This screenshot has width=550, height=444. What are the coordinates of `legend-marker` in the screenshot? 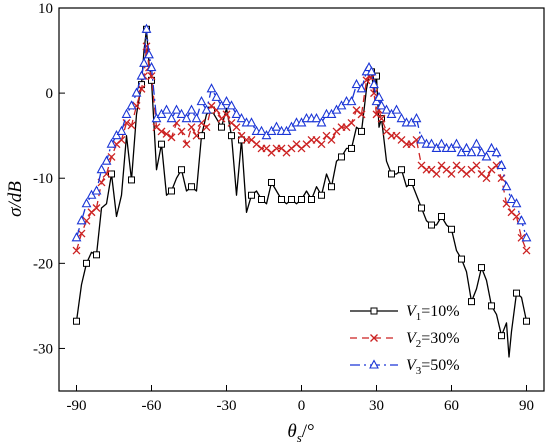 It's located at (374, 338).